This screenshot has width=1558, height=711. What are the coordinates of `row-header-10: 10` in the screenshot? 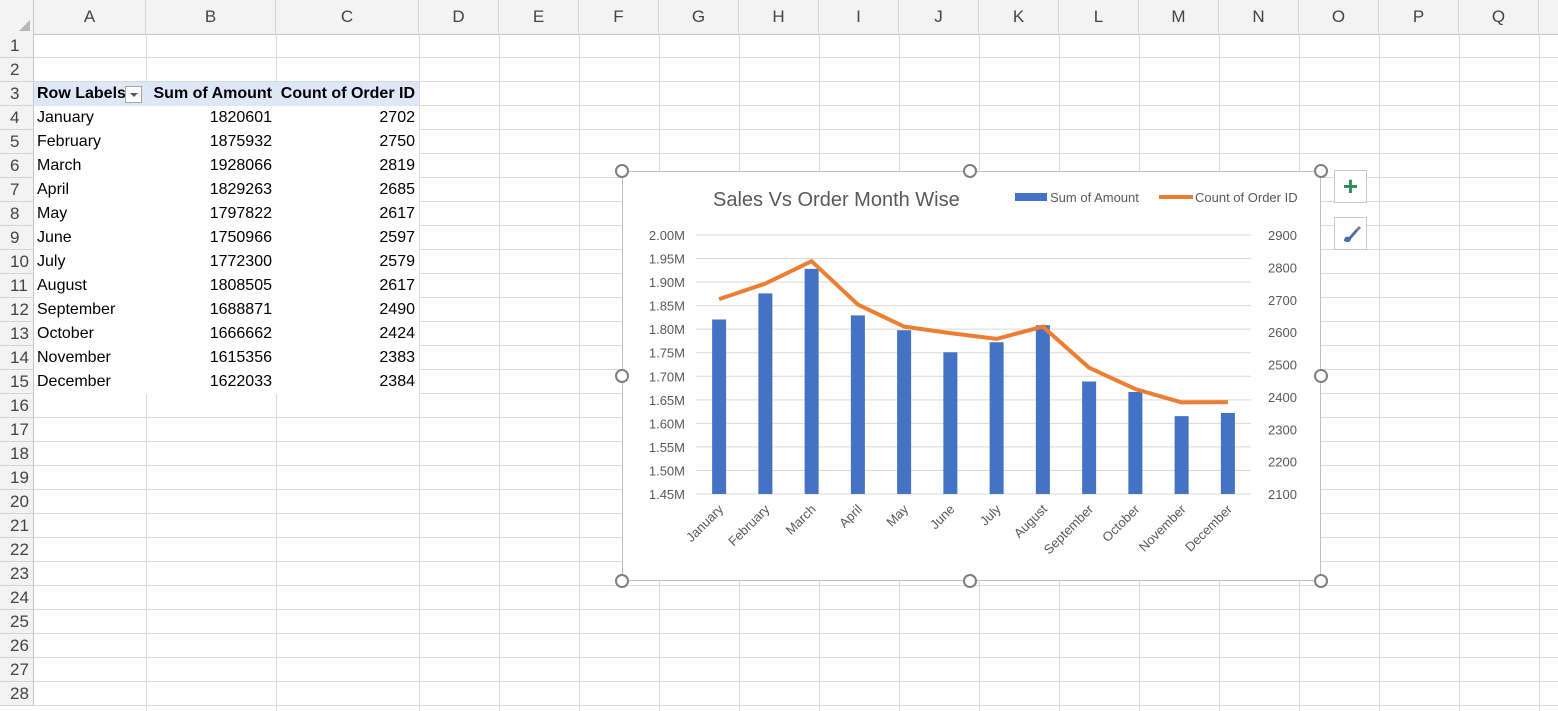 It's located at (17, 262).